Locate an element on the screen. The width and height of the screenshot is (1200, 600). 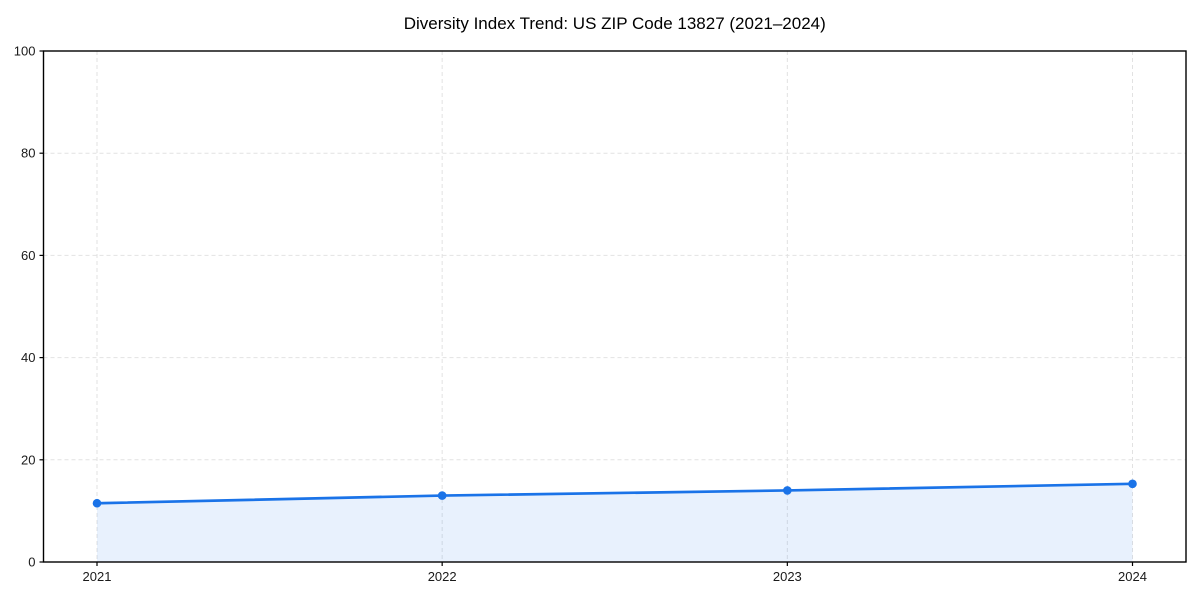
area-fill is located at coordinates (615, 522).